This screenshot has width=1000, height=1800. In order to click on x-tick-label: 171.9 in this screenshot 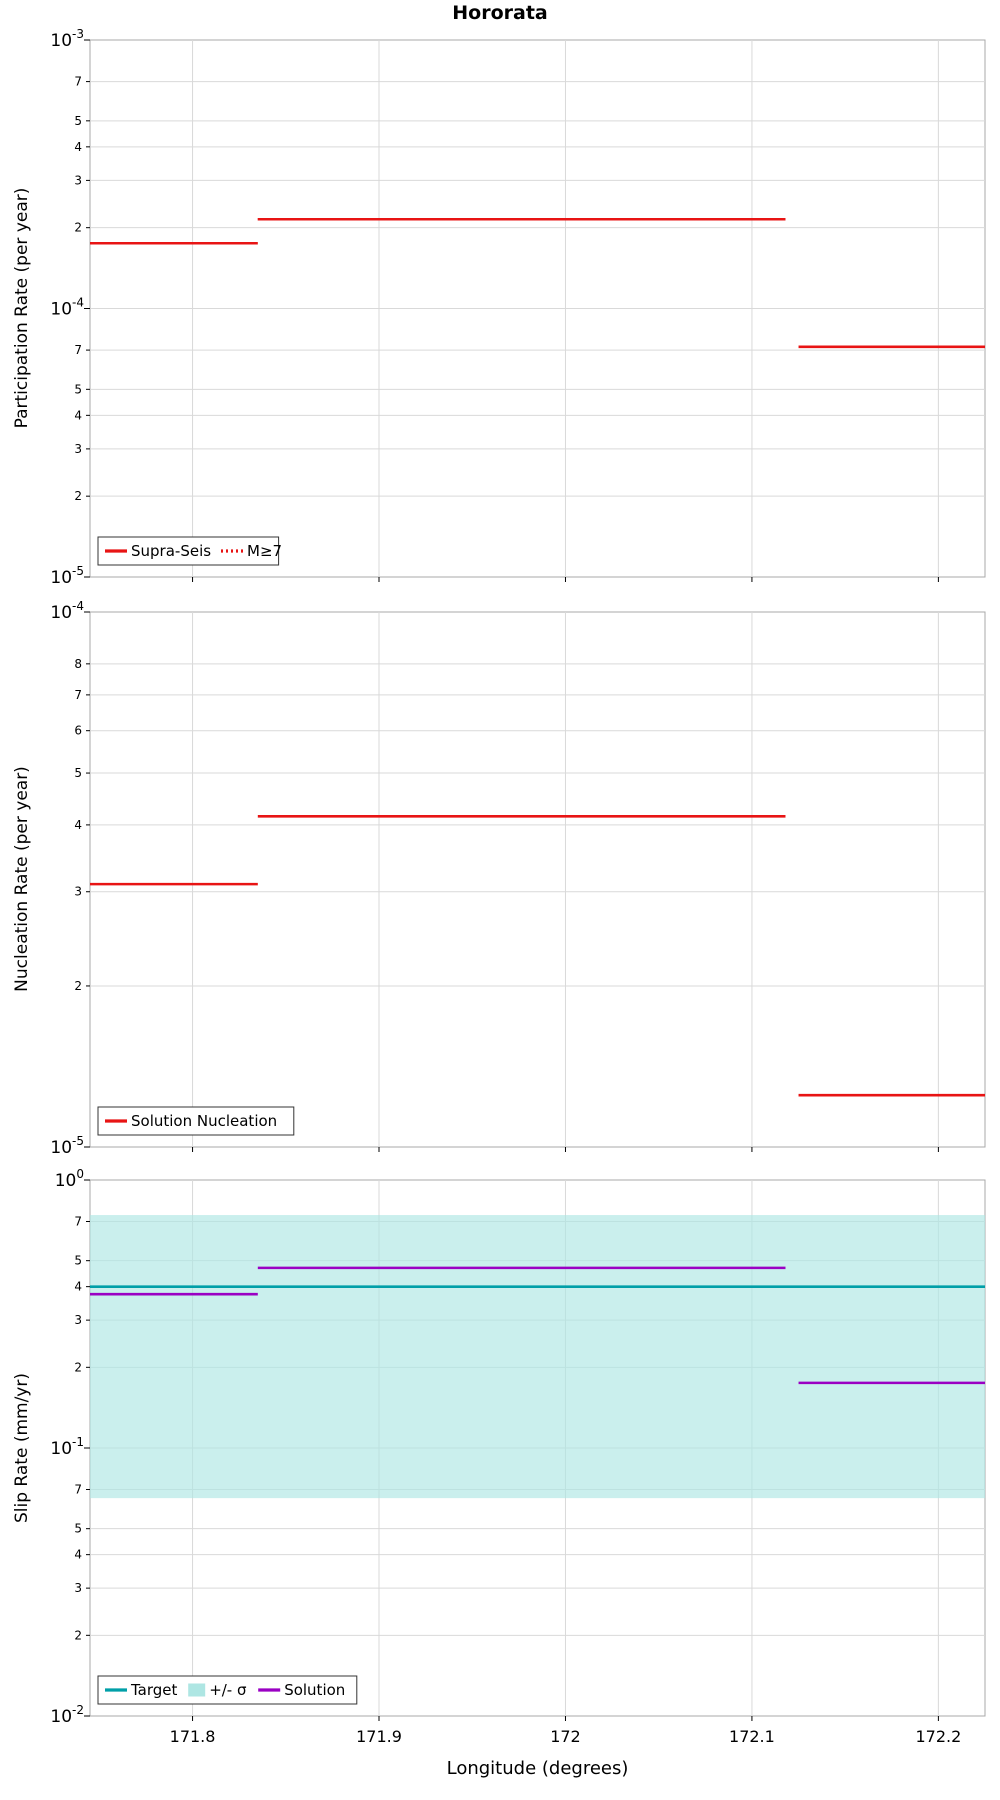, I will do `click(379, 1736)`.